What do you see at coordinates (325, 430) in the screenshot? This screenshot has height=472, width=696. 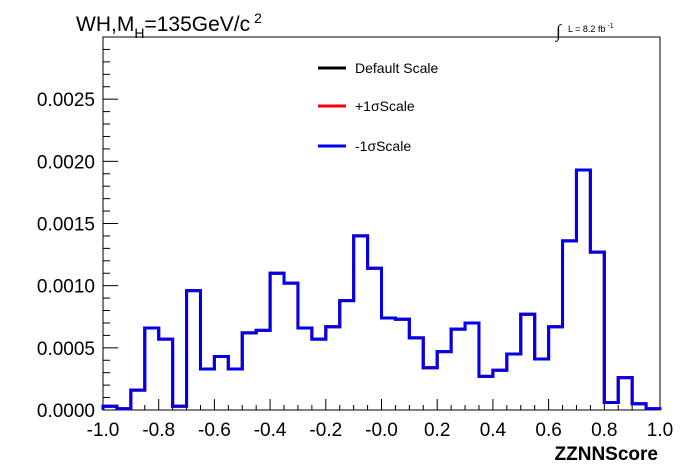 I see `x-tick-label: -0.2` at bounding box center [325, 430].